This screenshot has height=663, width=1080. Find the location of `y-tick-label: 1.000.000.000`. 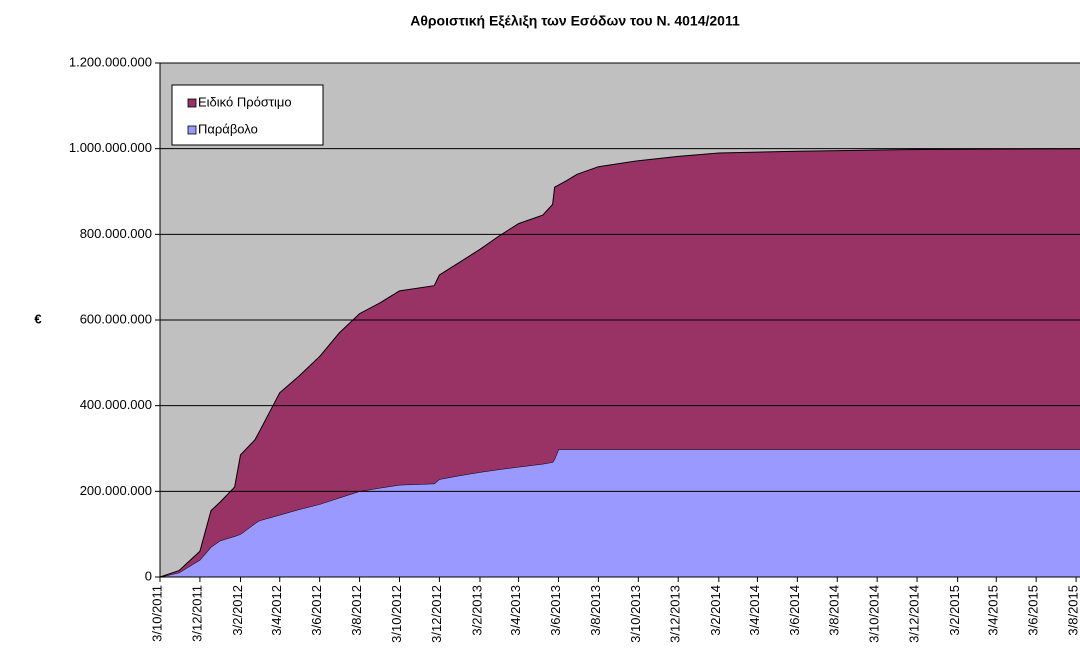

y-tick-label: 1.000.000.000 is located at coordinates (110, 147).